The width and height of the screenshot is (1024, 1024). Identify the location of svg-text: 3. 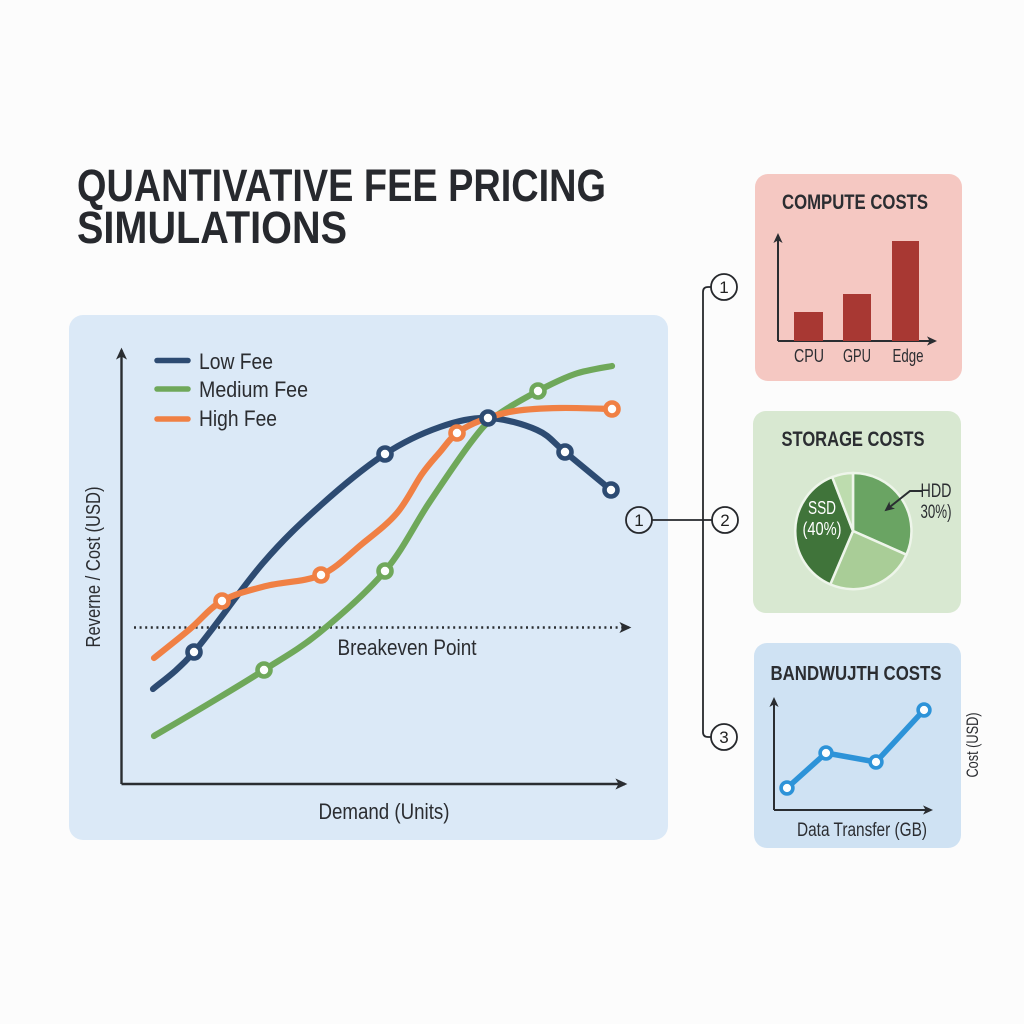
(723, 737).